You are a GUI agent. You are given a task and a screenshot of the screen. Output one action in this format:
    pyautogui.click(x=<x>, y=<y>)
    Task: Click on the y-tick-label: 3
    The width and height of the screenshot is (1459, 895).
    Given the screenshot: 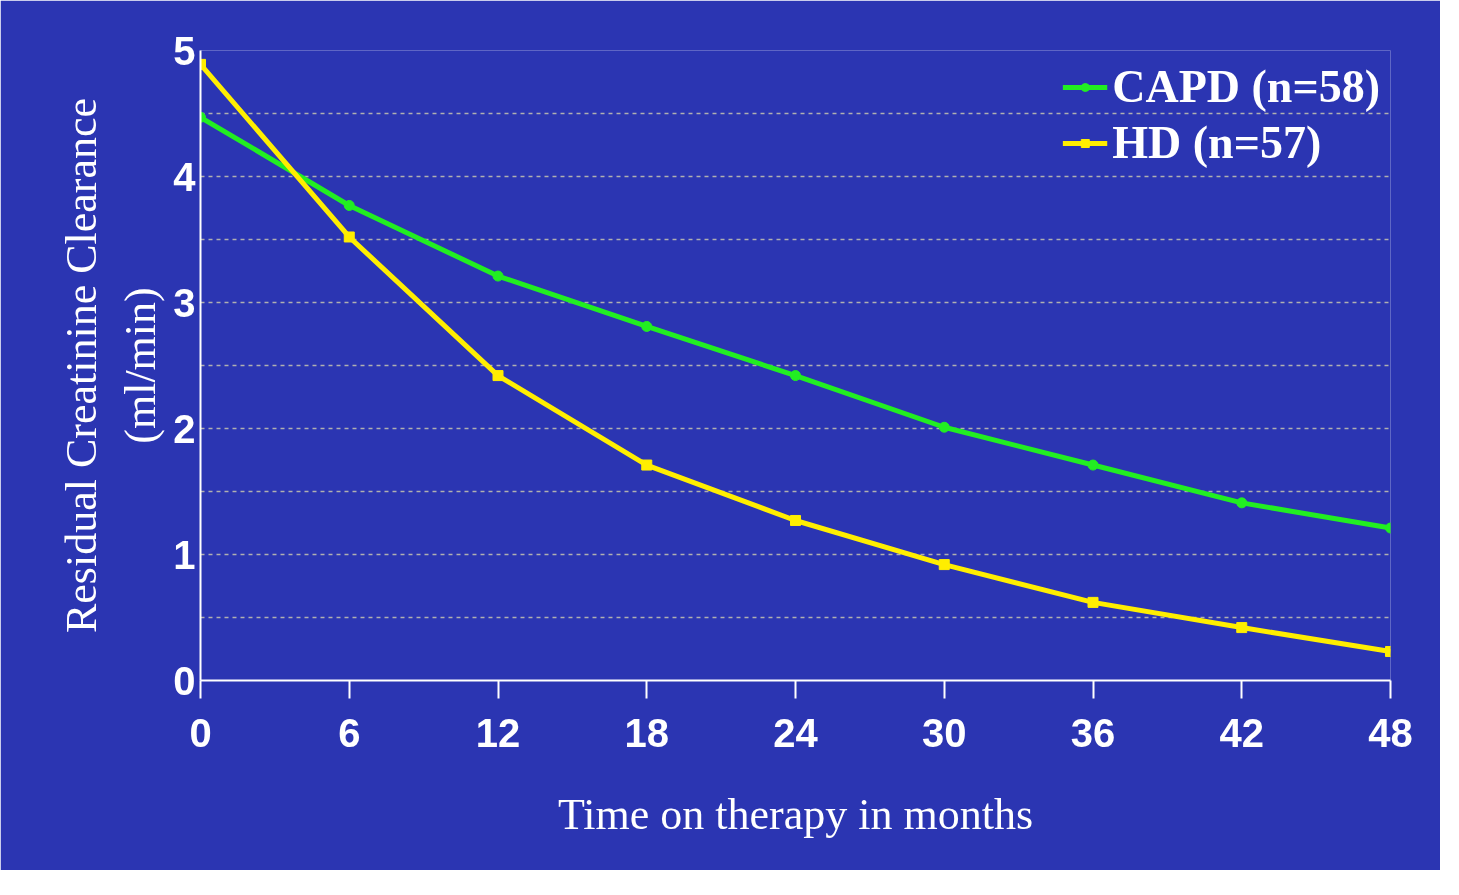 What is the action you would take?
    pyautogui.click(x=184, y=302)
    